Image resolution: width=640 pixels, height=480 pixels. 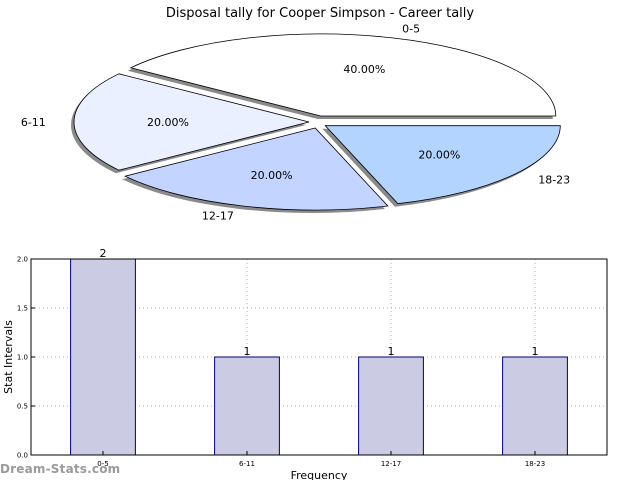 I want to click on pie-category-label: 18-23, so click(x=554, y=180).